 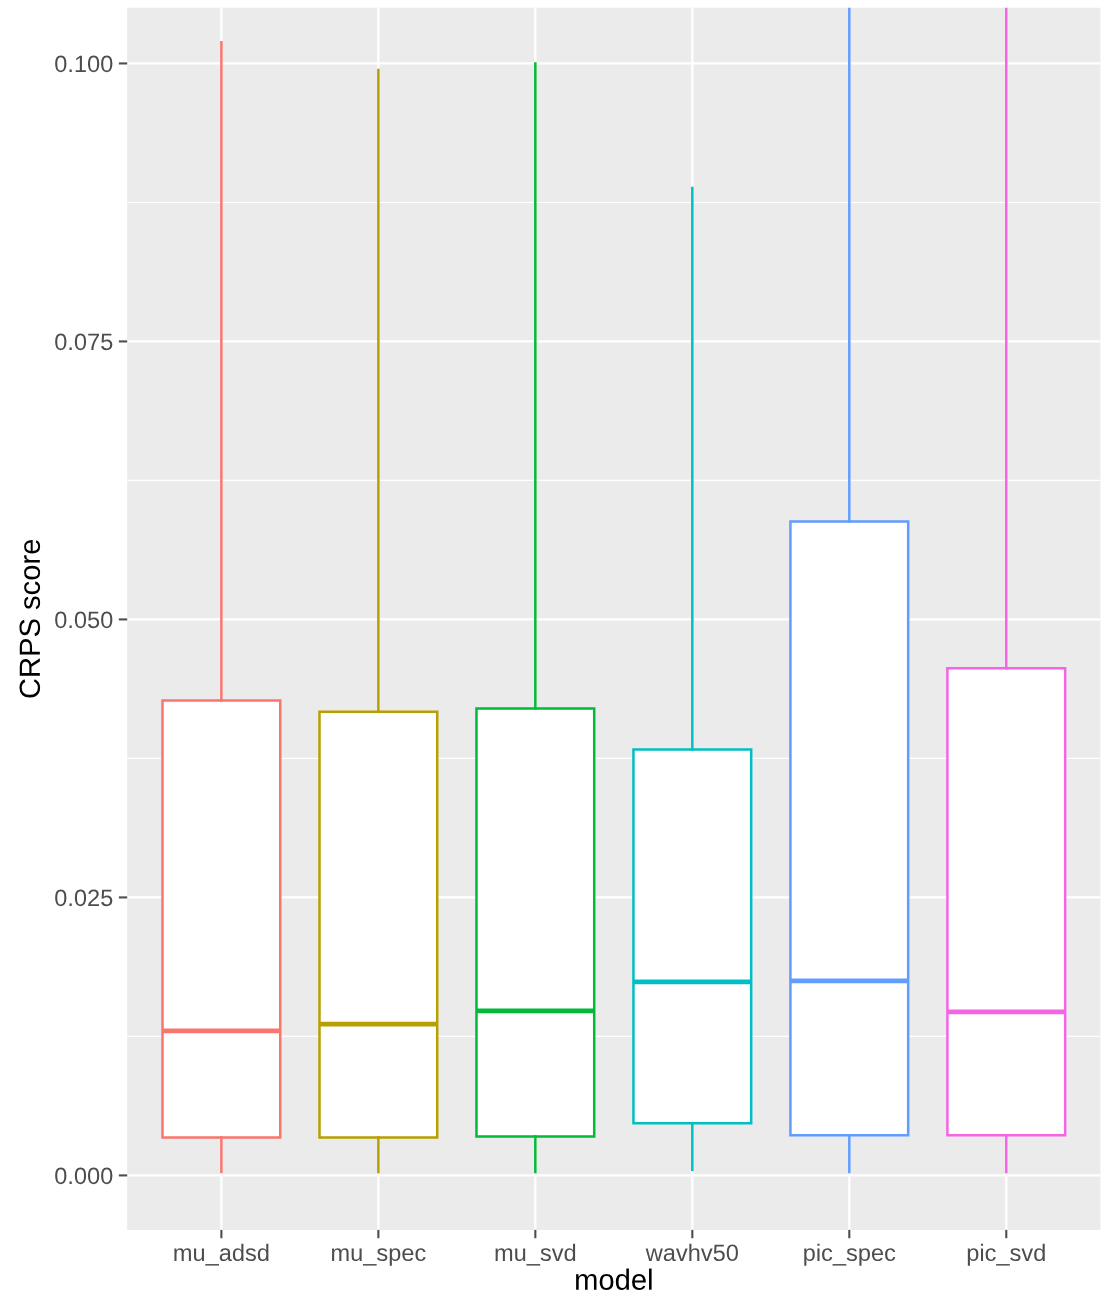 What do you see at coordinates (535, 1254) in the screenshot?
I see `x-tick-label: mu_svd` at bounding box center [535, 1254].